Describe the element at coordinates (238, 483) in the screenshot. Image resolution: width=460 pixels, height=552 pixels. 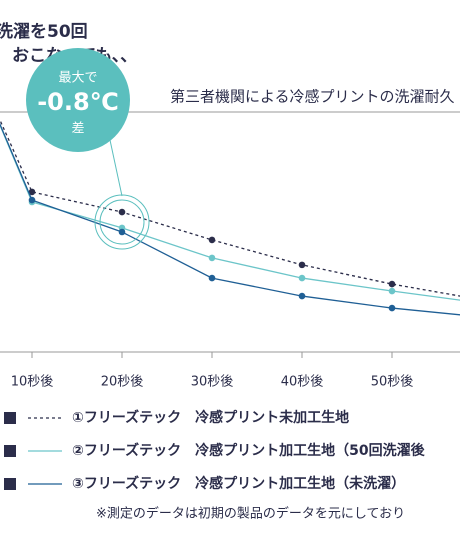
I see `legend-label: ③フリーズテック 冷感プリント加工生地（未洗濯）` at that location.